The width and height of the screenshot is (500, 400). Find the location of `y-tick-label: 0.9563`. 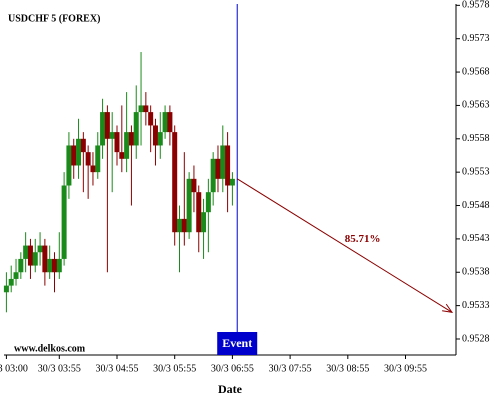

y-tick-label: 0.9563 is located at coordinates (476, 105).